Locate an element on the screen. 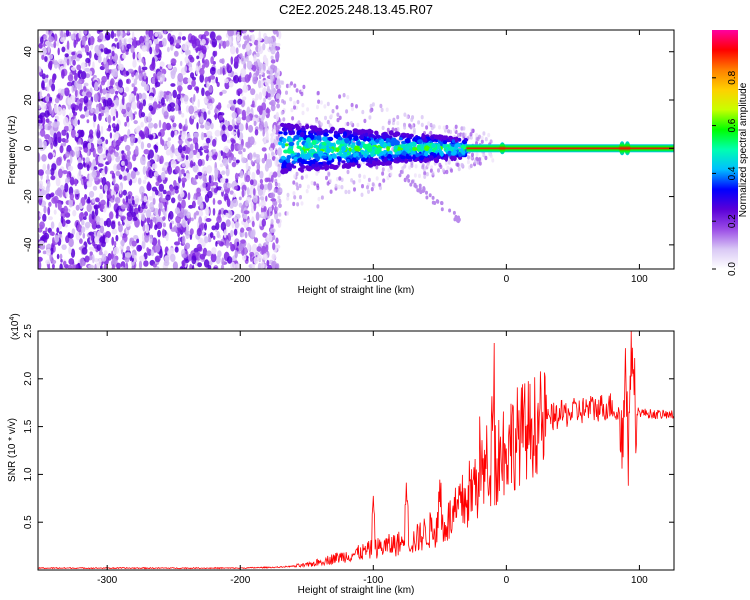  snr-y-tick-label: 1.0 is located at coordinates (28, 474).